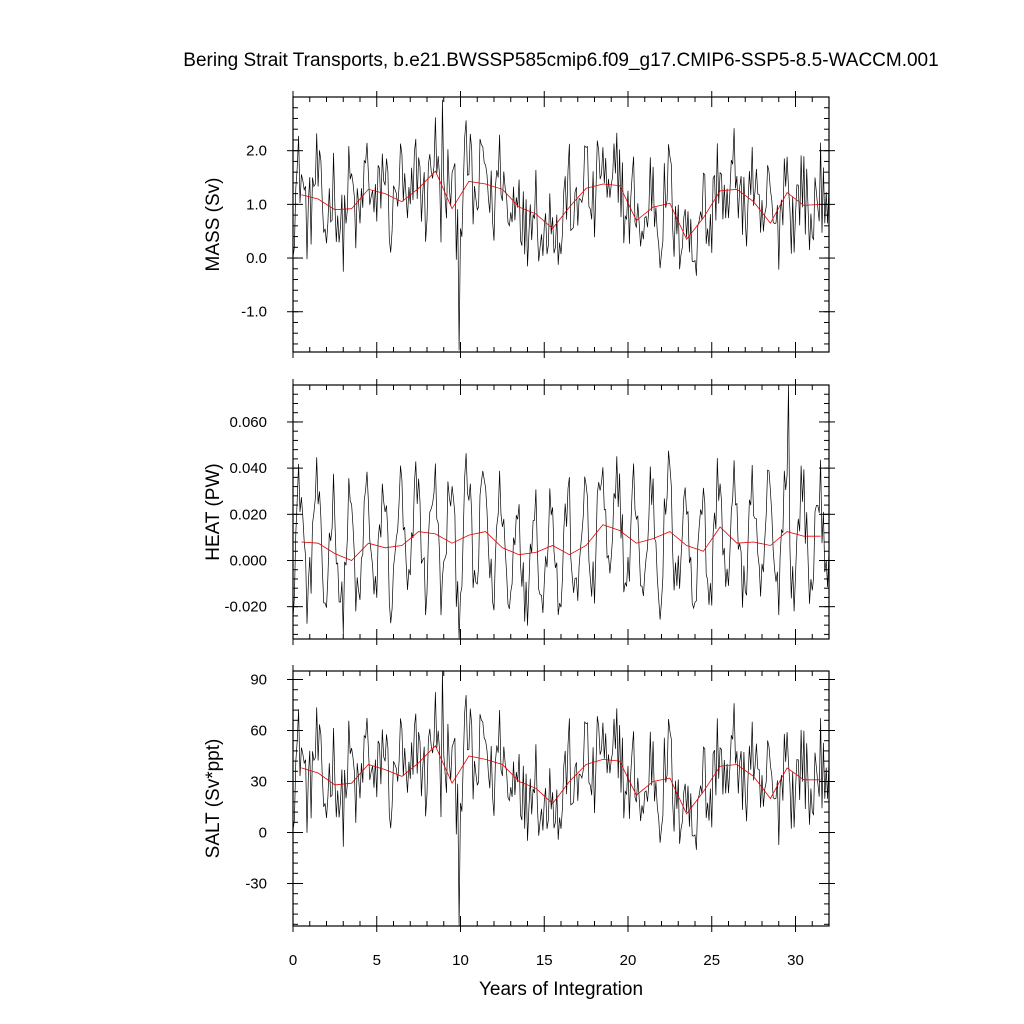  What do you see at coordinates (258, 731) in the screenshot?
I see `y-tick-label-salt: 60` at bounding box center [258, 731].